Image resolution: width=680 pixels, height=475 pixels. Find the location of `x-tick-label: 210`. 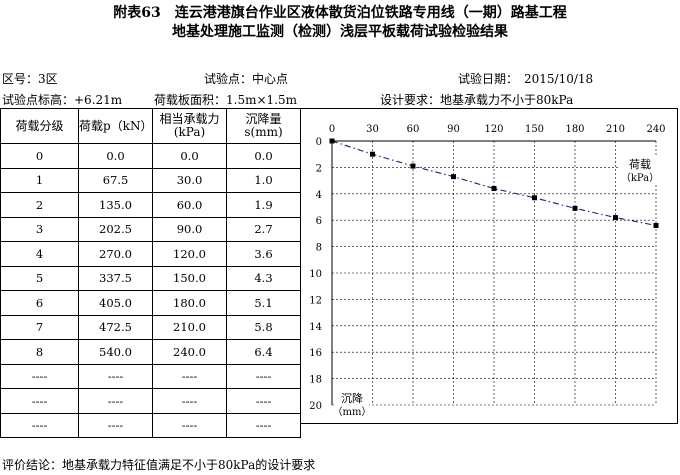

x-tick-label: 210 is located at coordinates (615, 129).